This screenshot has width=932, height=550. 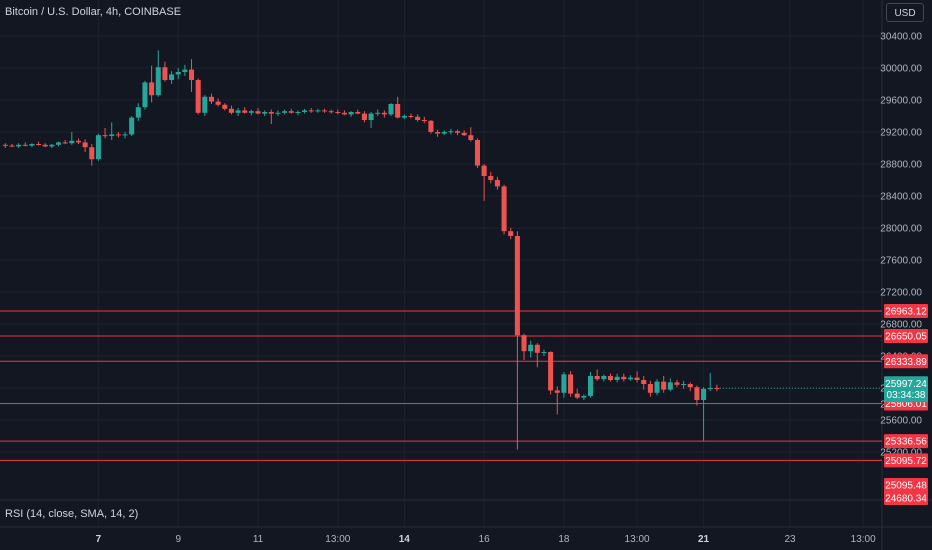 What do you see at coordinates (704, 539) in the screenshot?
I see `time-tick-label: 21` at bounding box center [704, 539].